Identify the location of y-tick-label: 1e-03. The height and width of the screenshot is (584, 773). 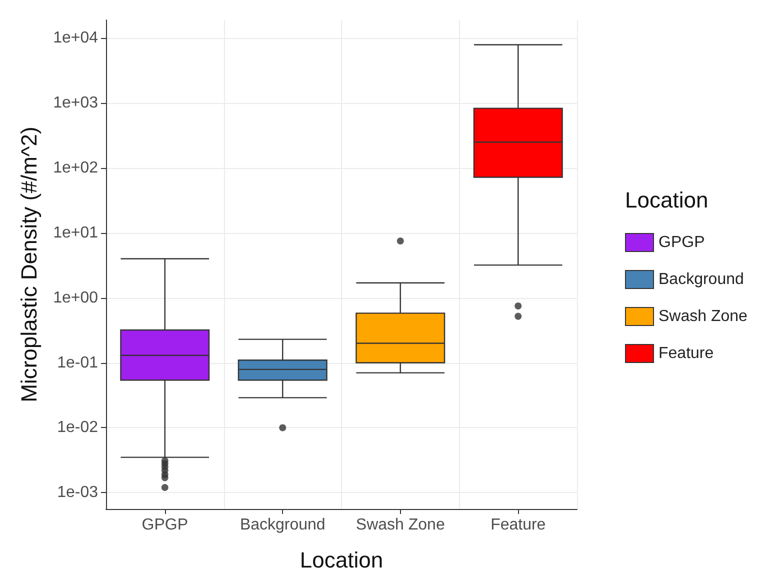
(77, 493).